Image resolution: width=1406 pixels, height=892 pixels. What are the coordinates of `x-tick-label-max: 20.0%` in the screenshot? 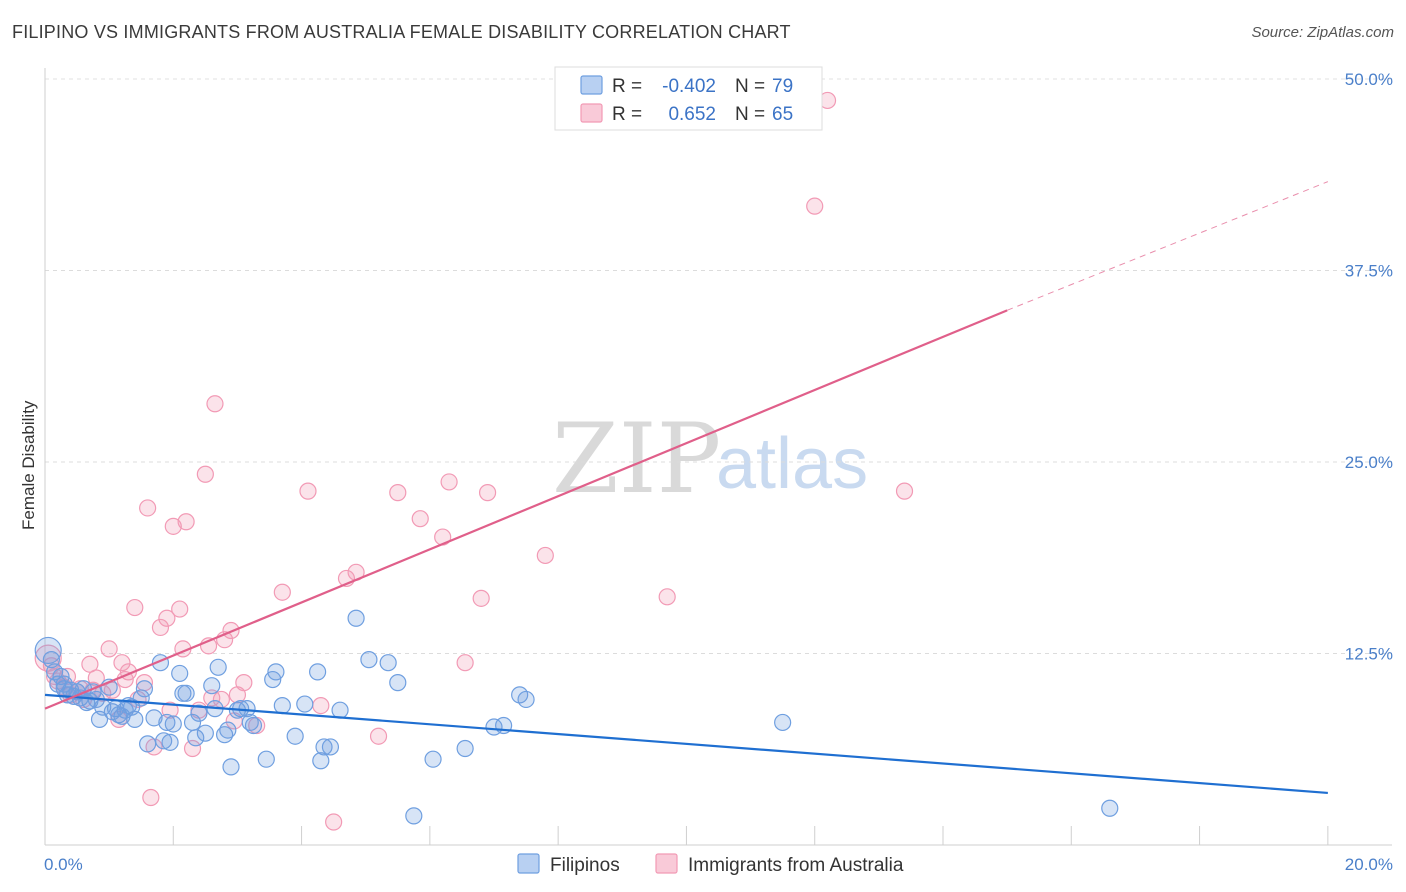 It's located at (1369, 864).